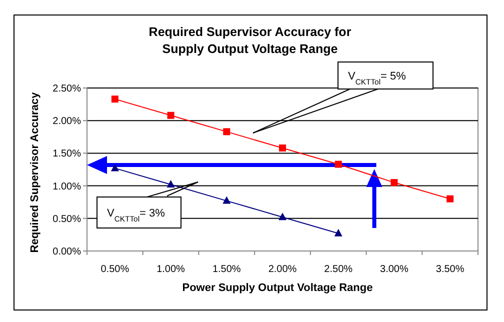 This screenshot has height=322, width=504. What do you see at coordinates (136, 215) in the screenshot?
I see `annotation: V$_{CKTTol}$= 3%` at bounding box center [136, 215].